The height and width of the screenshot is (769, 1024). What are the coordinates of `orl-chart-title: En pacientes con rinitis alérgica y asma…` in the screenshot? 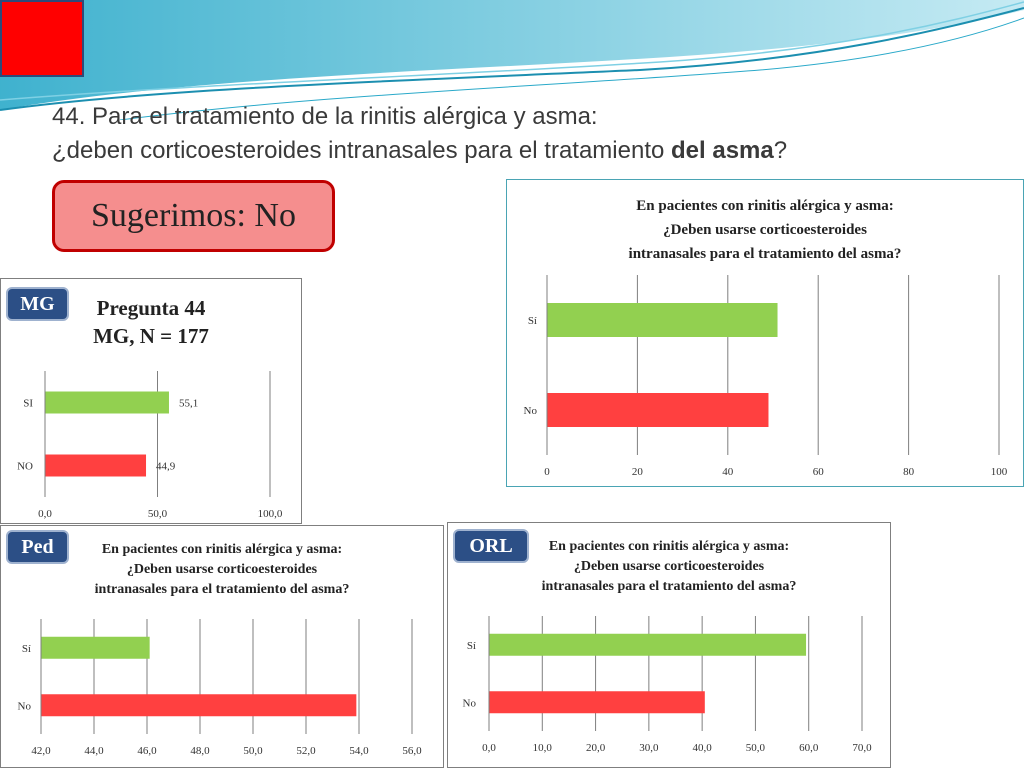 It's located at (669, 567).